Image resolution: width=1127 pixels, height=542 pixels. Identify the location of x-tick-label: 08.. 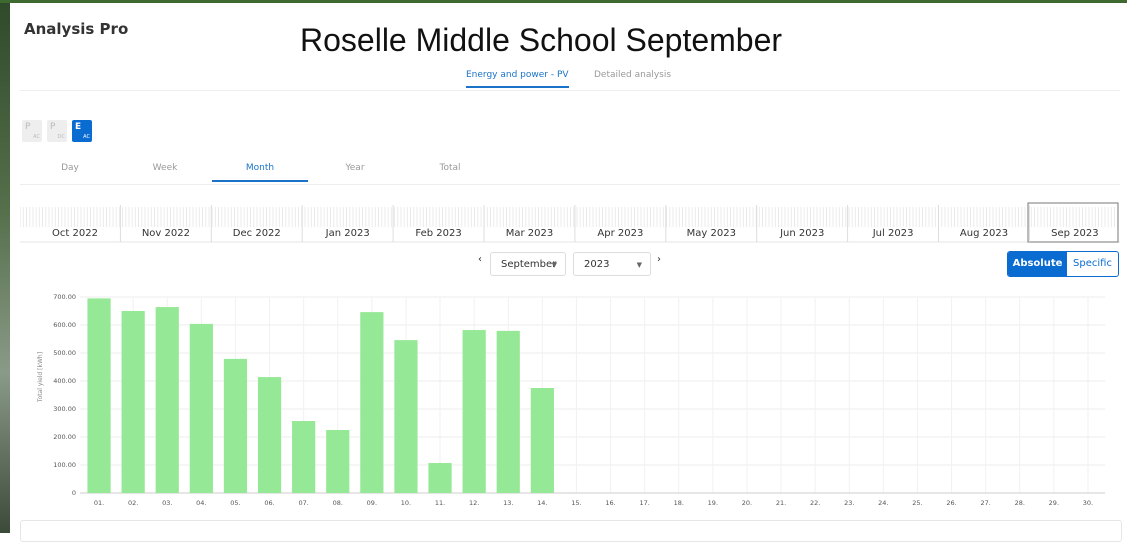
(338, 503).